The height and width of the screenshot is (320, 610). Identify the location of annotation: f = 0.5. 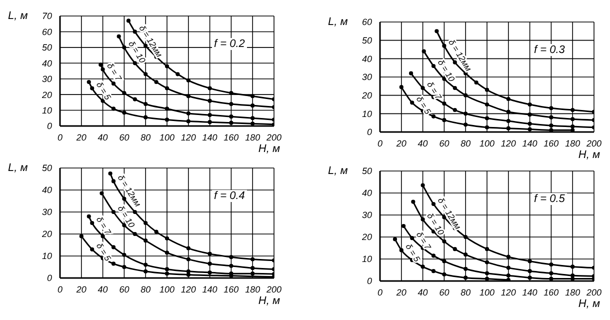
(549, 199).